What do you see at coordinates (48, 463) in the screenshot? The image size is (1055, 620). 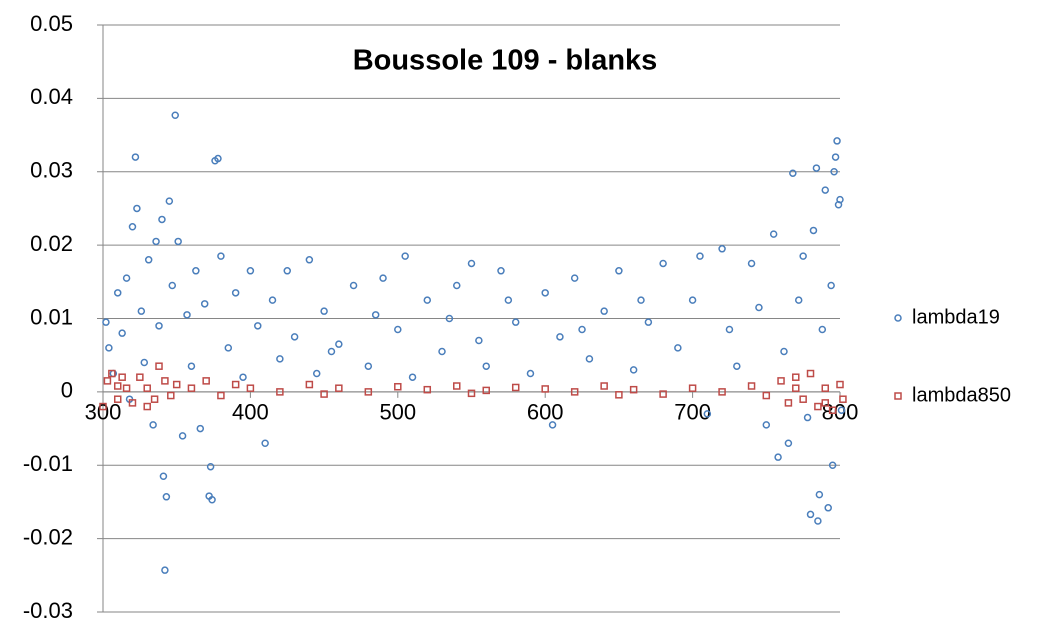 I see `y-tick-label: -0.01` at bounding box center [48, 463].